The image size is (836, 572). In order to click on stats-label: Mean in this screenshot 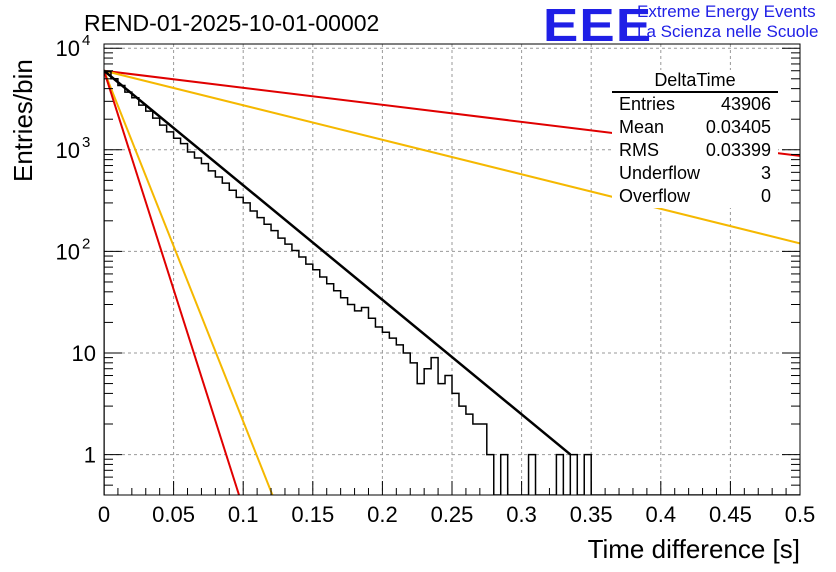, I will do `click(642, 127)`.